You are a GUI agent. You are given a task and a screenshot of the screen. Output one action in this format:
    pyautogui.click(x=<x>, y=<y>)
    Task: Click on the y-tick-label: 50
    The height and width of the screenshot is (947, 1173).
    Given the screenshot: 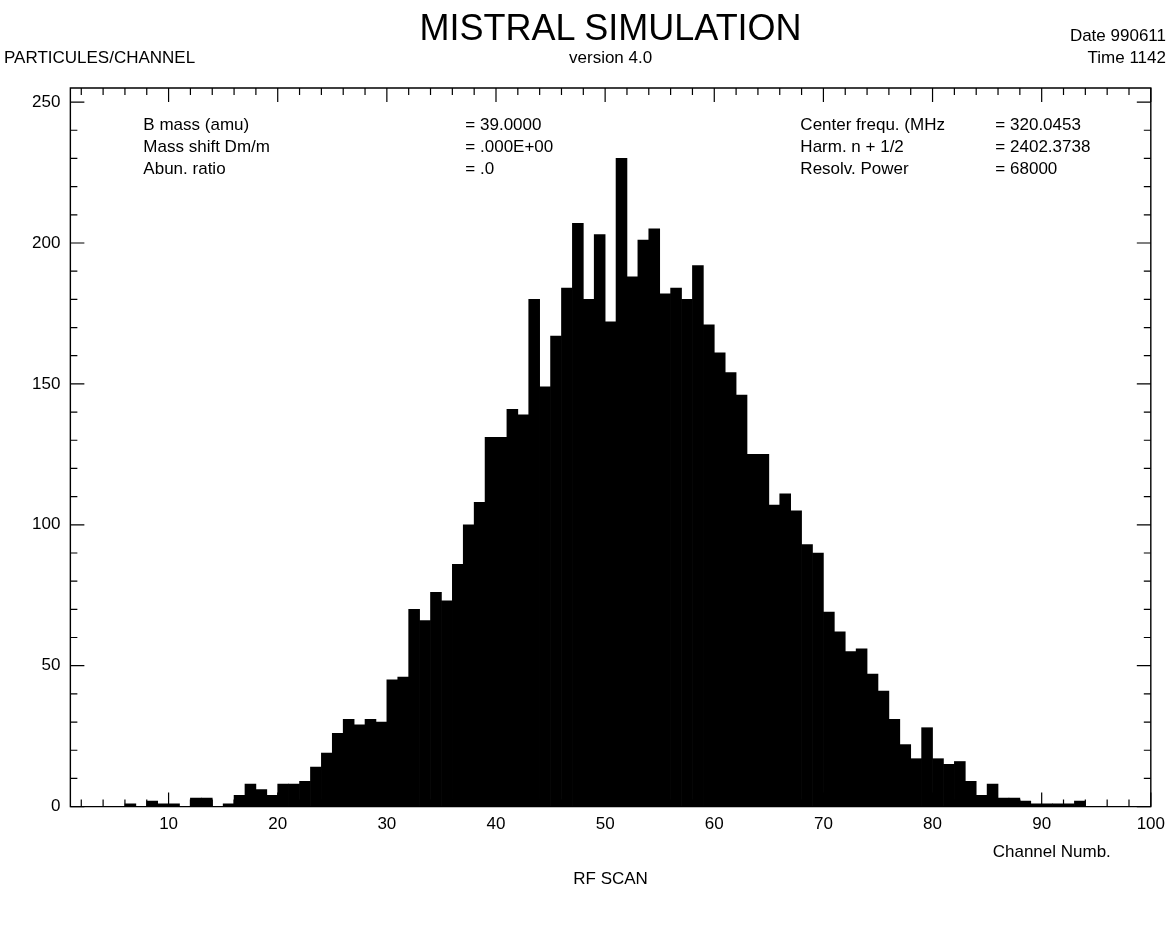 What is the action you would take?
    pyautogui.click(x=51, y=665)
    